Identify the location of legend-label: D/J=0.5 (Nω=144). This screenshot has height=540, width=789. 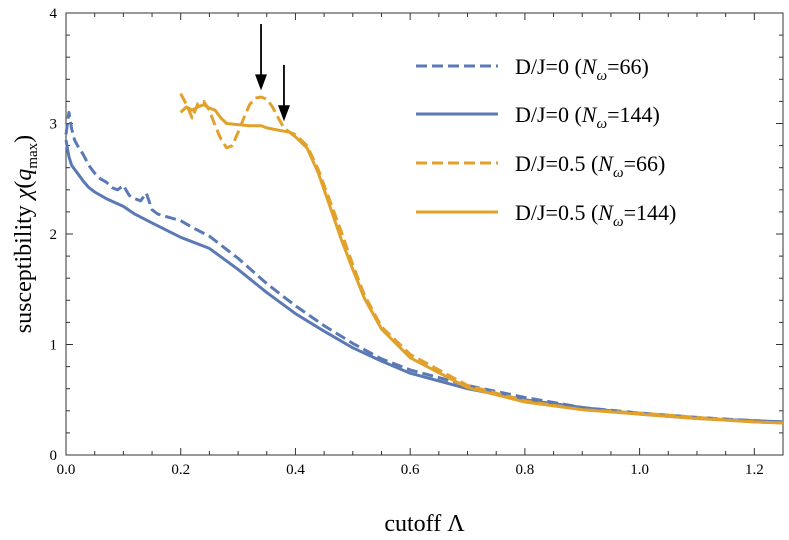
(595, 215).